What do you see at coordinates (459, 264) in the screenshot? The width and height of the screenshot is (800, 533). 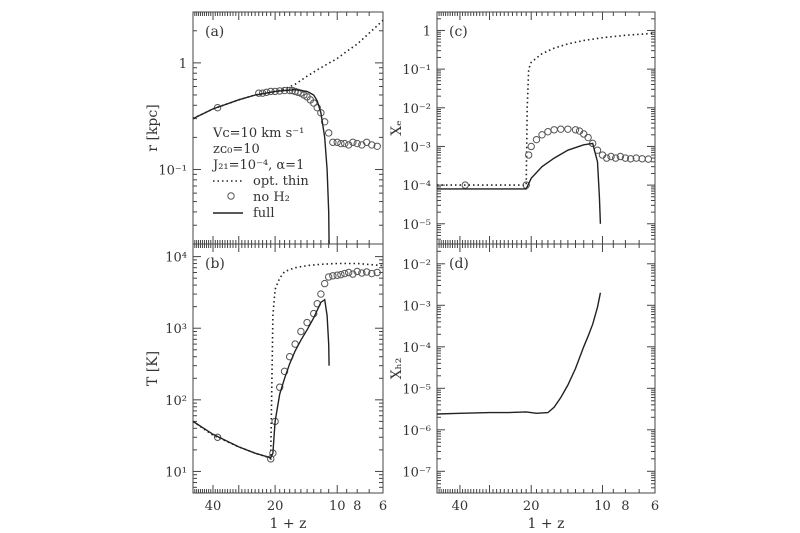 I see `panel-label: (d)` at bounding box center [459, 264].